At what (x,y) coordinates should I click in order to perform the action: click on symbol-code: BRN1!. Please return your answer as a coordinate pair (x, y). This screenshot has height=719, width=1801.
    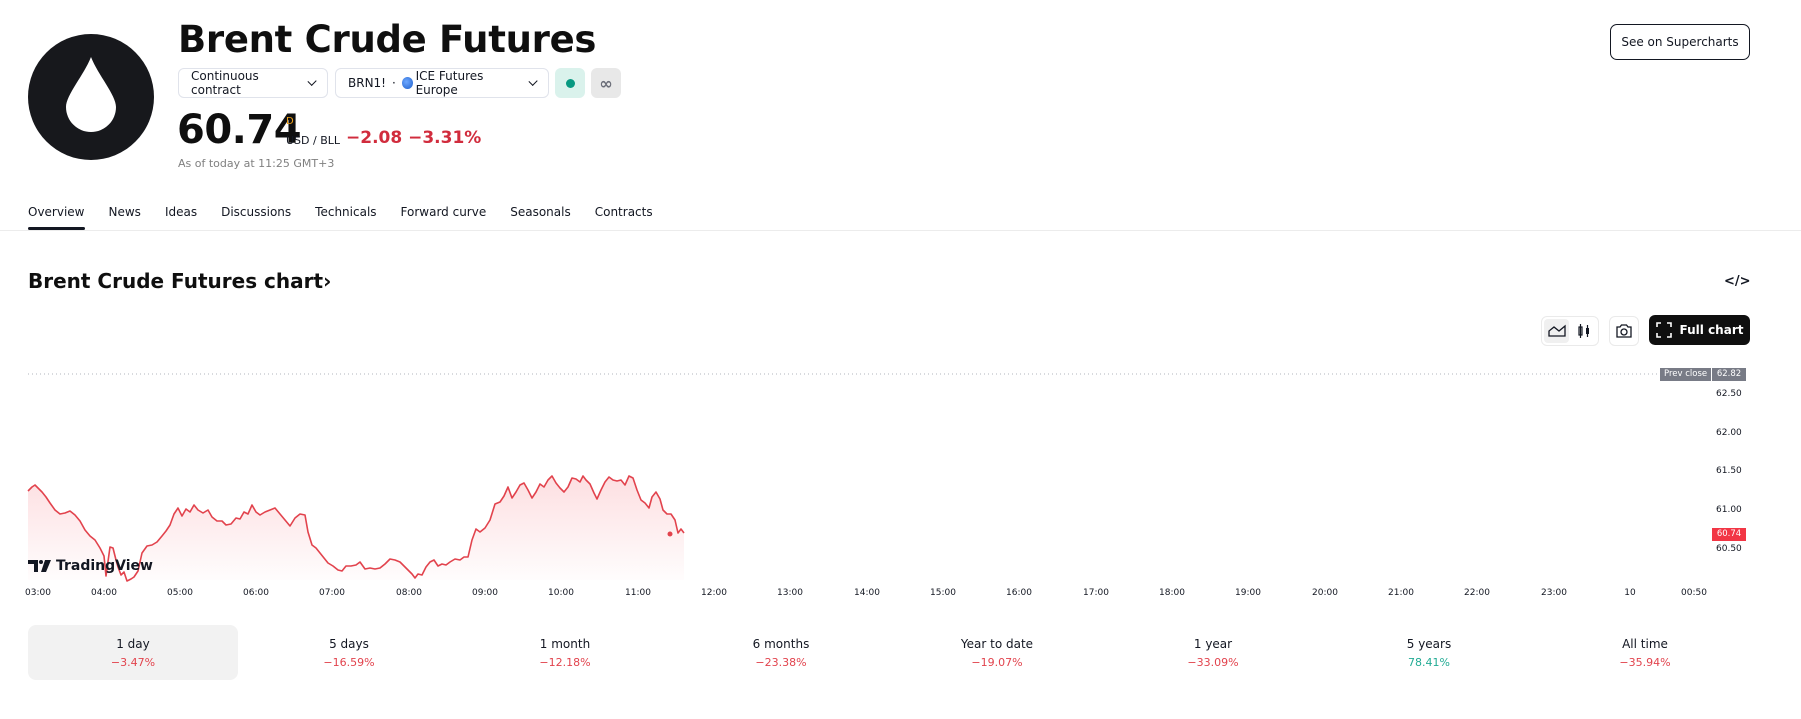
    Looking at the image, I should click on (367, 83).